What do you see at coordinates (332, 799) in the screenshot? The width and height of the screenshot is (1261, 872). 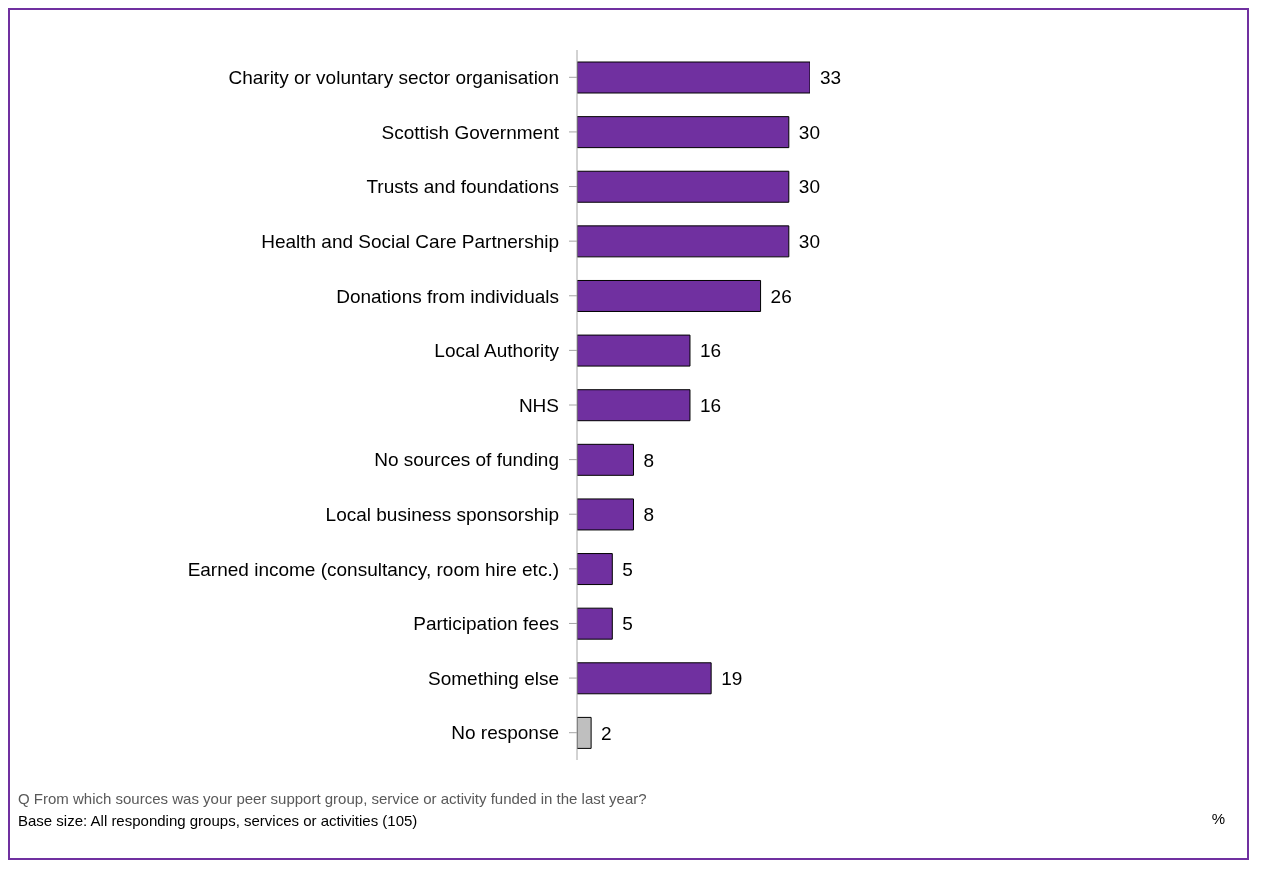 I see `text: Q From which sources was your peer support group, service or activity funded in the last year?` at bounding box center [332, 799].